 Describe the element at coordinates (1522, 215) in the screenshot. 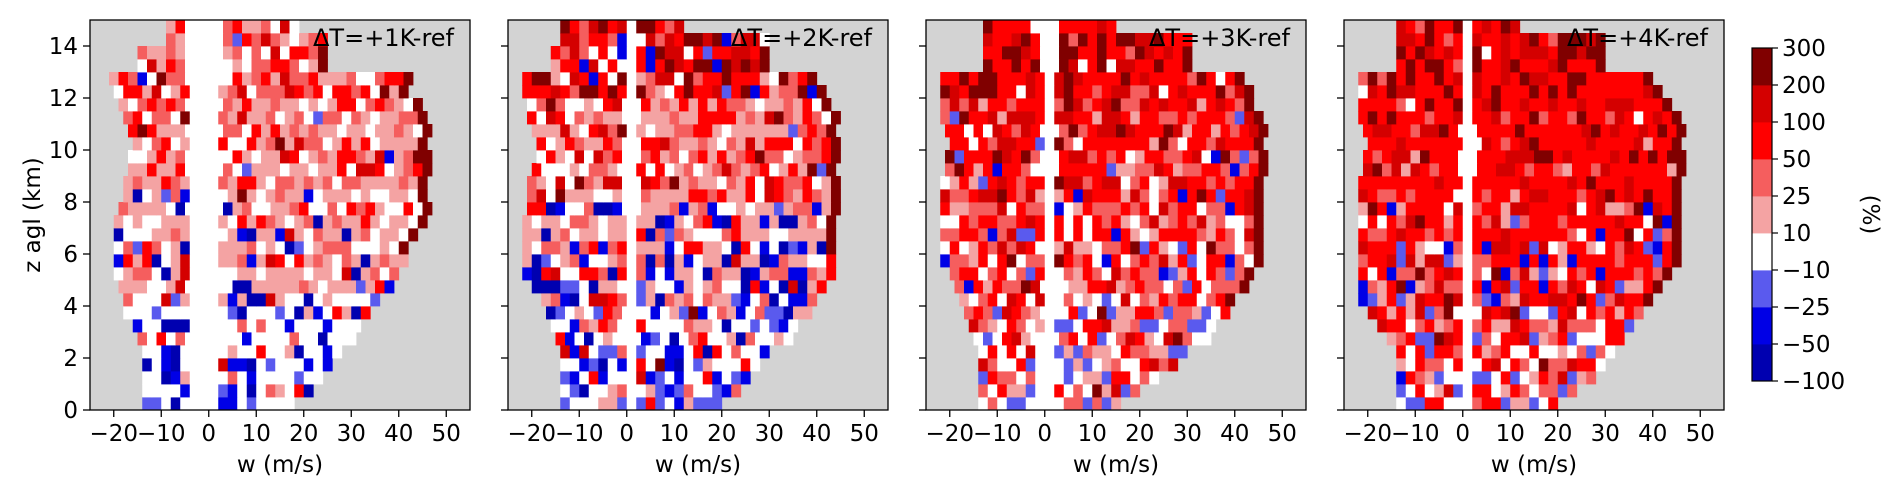

I see `heatmap-cells` at that location.